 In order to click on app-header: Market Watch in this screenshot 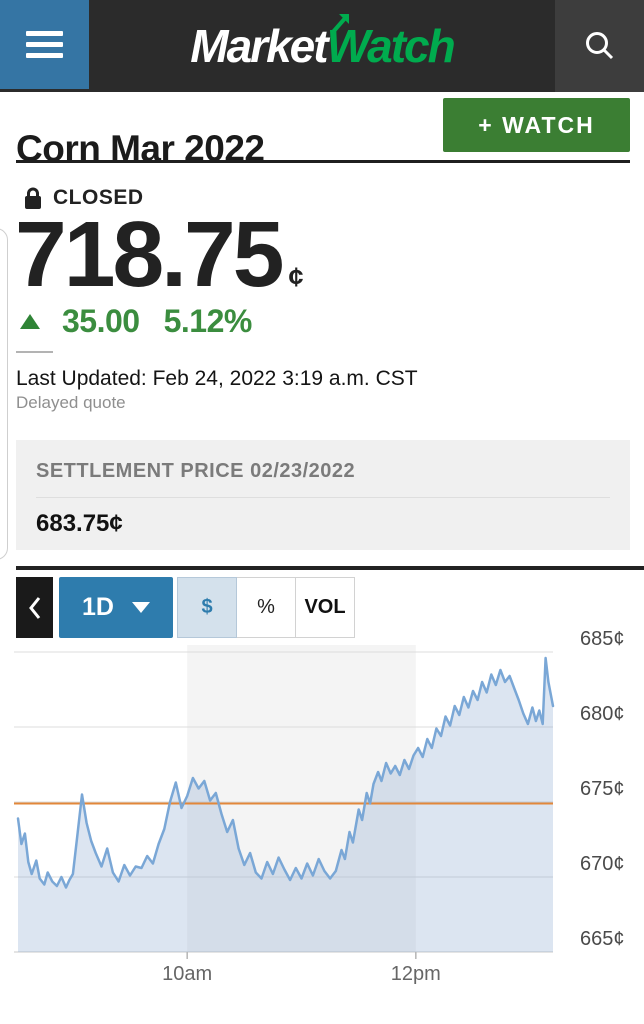, I will do `click(322, 46)`.